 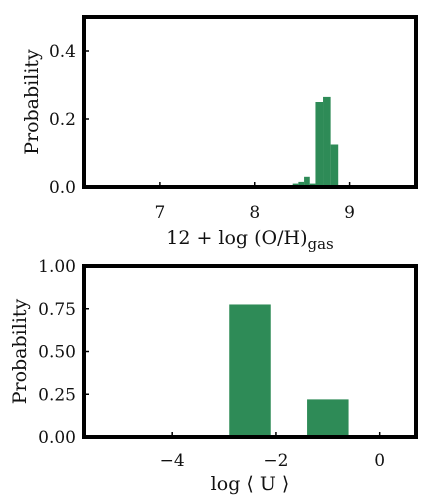 What do you see at coordinates (57, 267) in the screenshot?
I see `y-tick-label: 1.00` at bounding box center [57, 267].